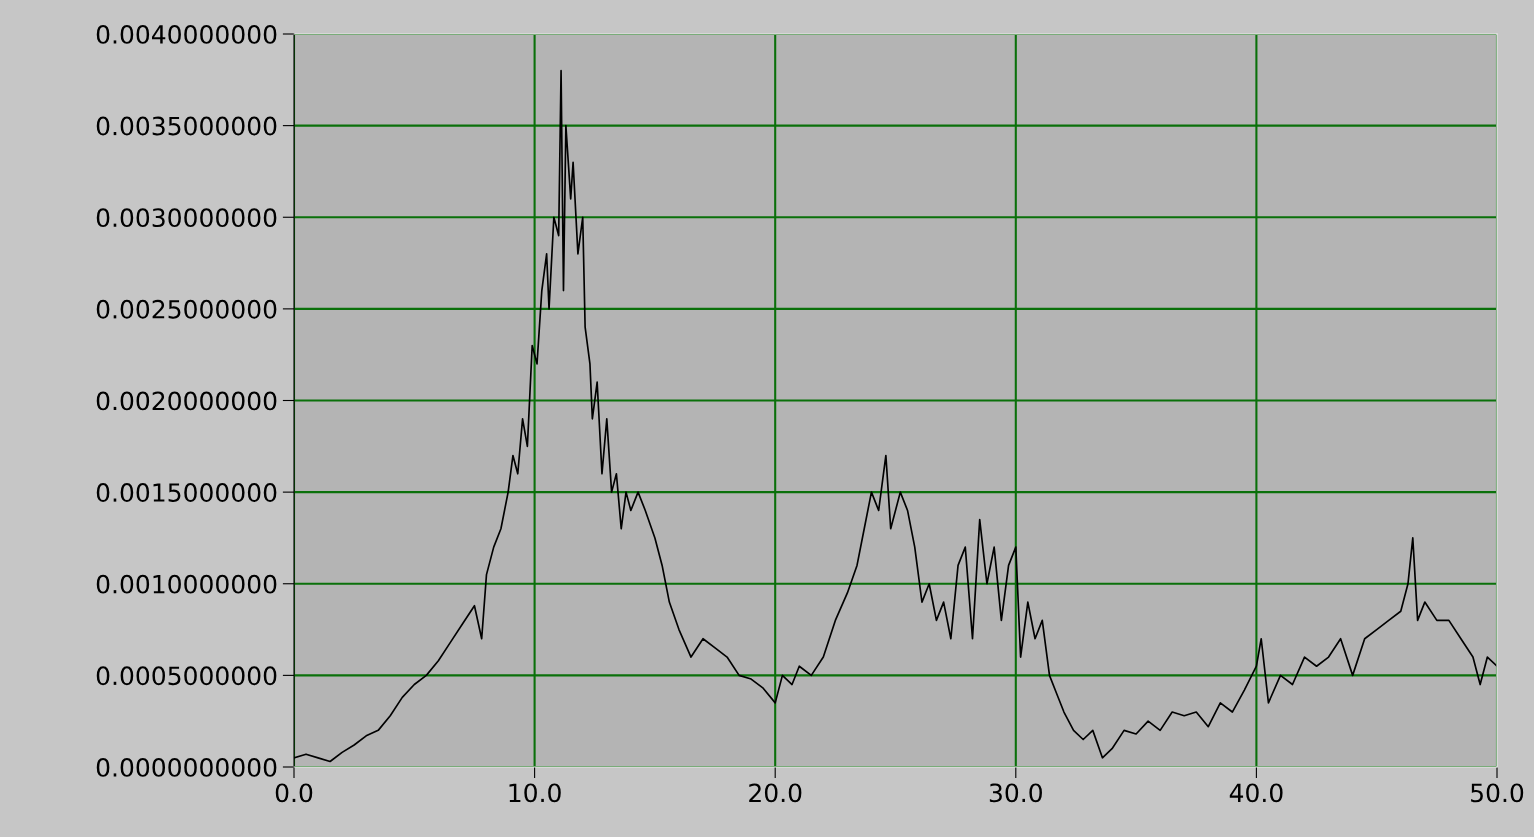 The height and width of the screenshot is (837, 1534). I want to click on x-tick-label: 20.0, so click(775, 793).